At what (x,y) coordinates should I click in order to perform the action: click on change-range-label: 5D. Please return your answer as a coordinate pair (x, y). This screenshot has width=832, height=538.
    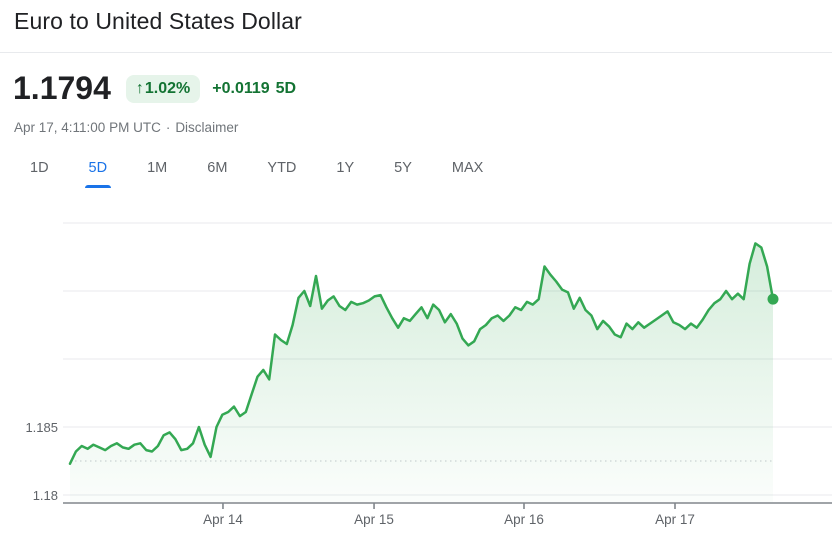
    Looking at the image, I should click on (286, 88).